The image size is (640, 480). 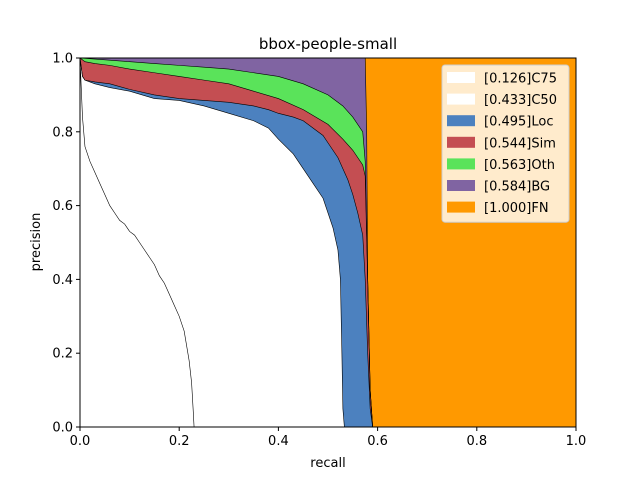 What do you see at coordinates (519, 165) in the screenshot?
I see `legend-label-oth: [0.563]Oth` at bounding box center [519, 165].